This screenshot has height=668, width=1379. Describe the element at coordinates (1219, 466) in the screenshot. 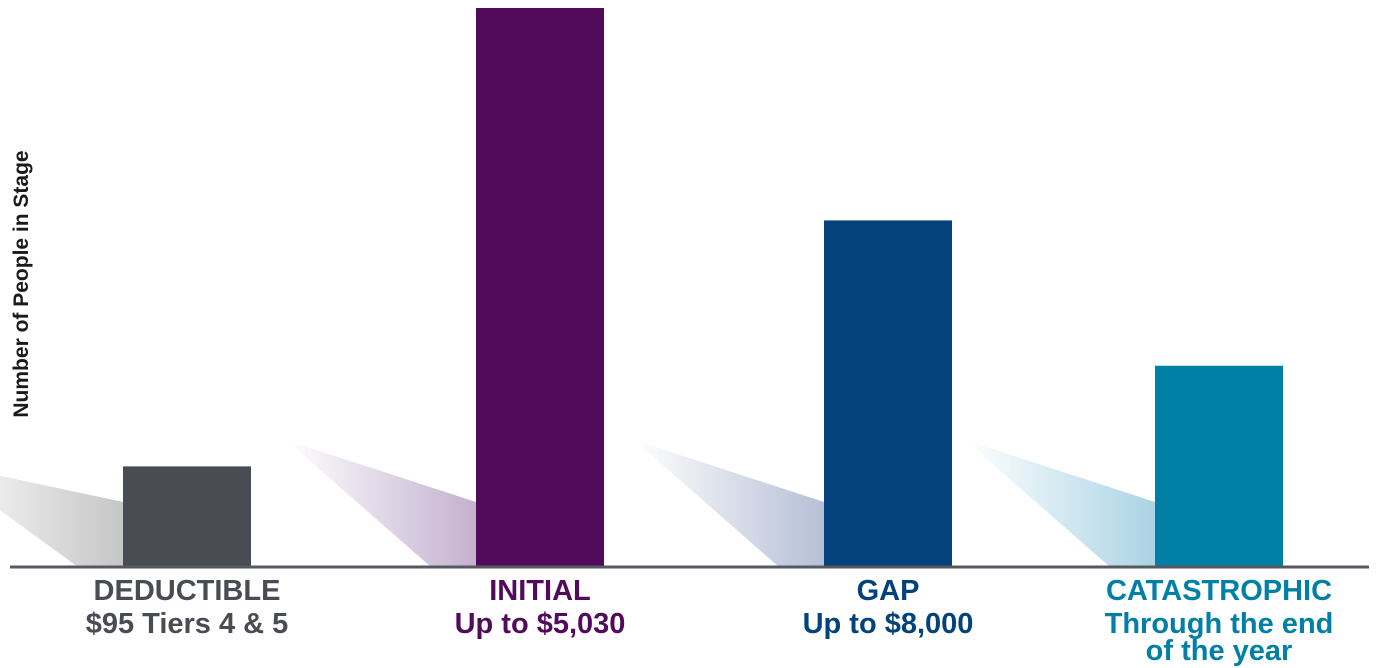

I see `bar-catastrophic` at that location.